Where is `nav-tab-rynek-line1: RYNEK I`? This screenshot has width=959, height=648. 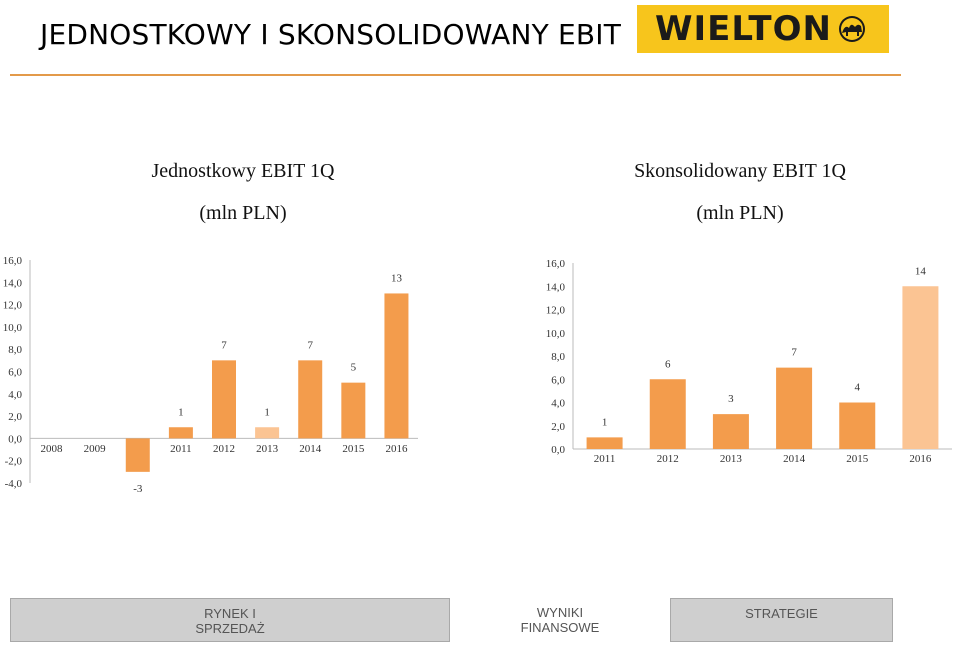
nav-tab-rynek-line1: RYNEK I is located at coordinates (230, 613).